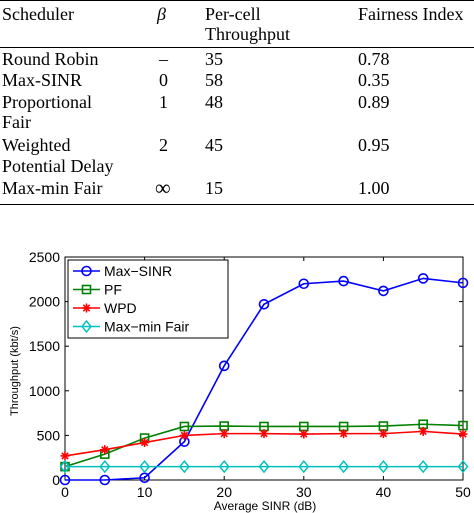 The image size is (474, 513). I want to click on cell-beta: ∞, so click(163, 187).